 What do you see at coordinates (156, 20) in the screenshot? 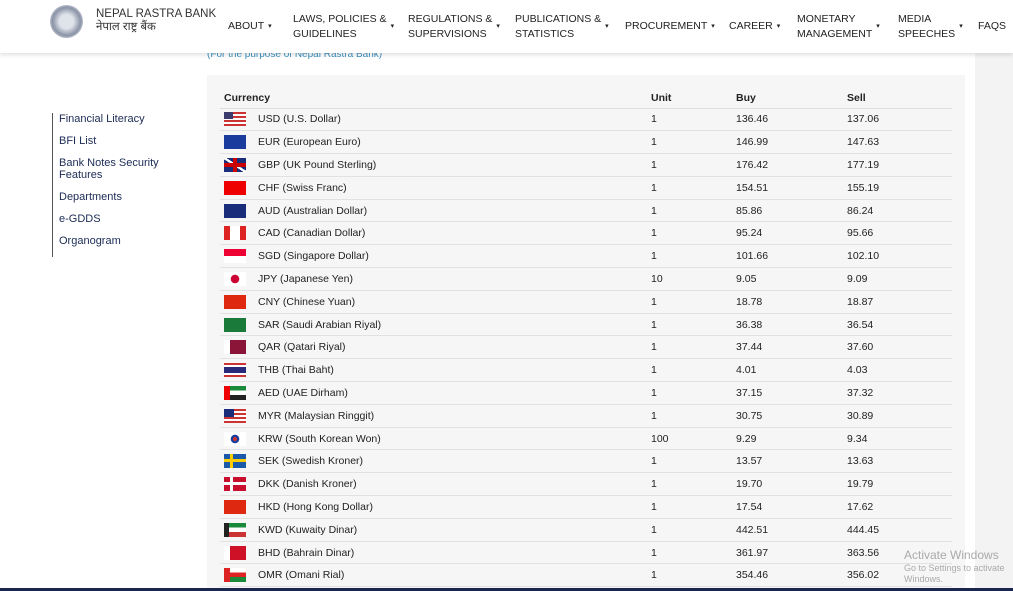
I see `bank-name: NEPAL RASTRA BANK नेपाल राष्ट्र बैंक` at bounding box center [156, 20].